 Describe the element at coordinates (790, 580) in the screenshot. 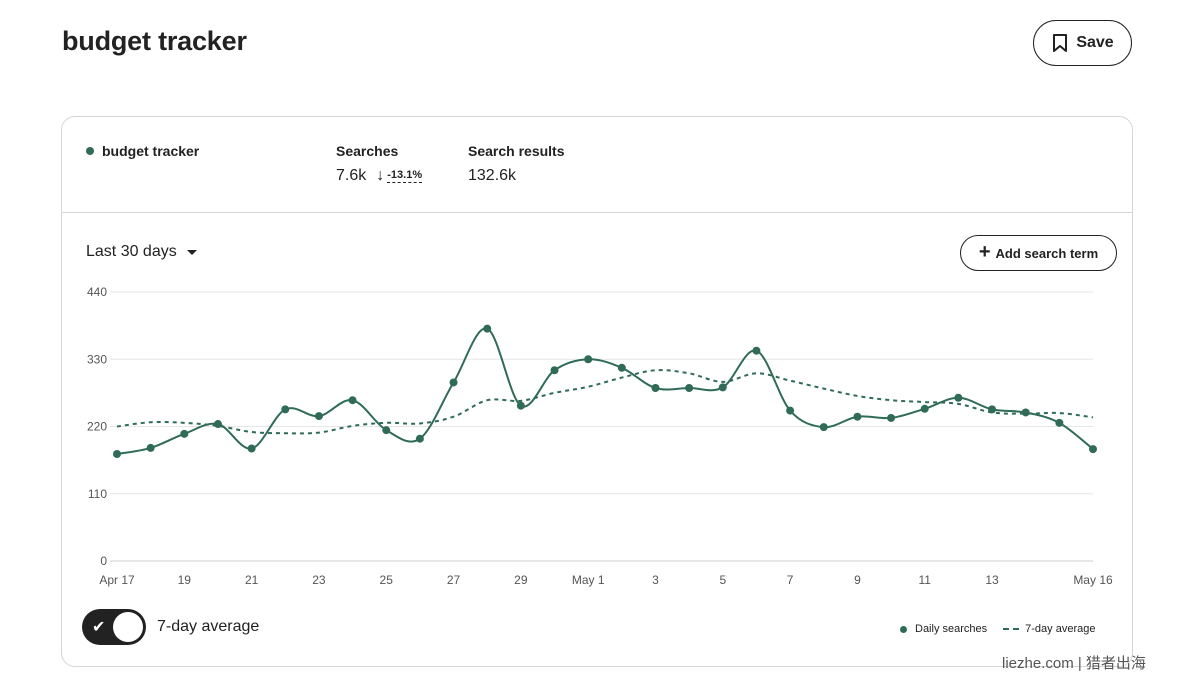

I see `x-tick-label: 7` at that location.